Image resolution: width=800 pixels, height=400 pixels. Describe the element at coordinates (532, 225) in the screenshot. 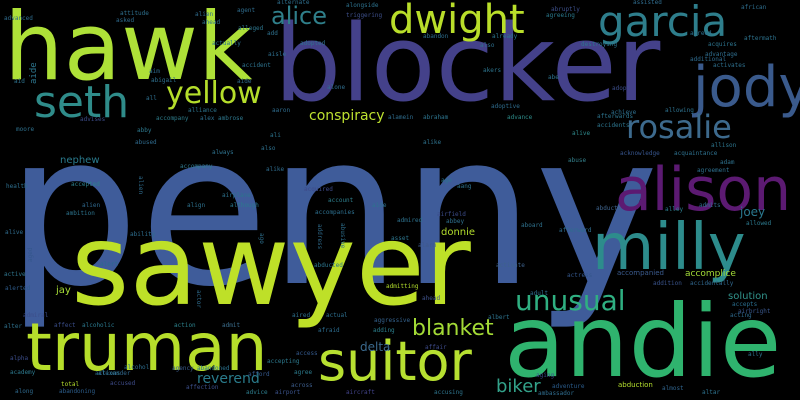

I see `word-aboard: aboard` at that location.